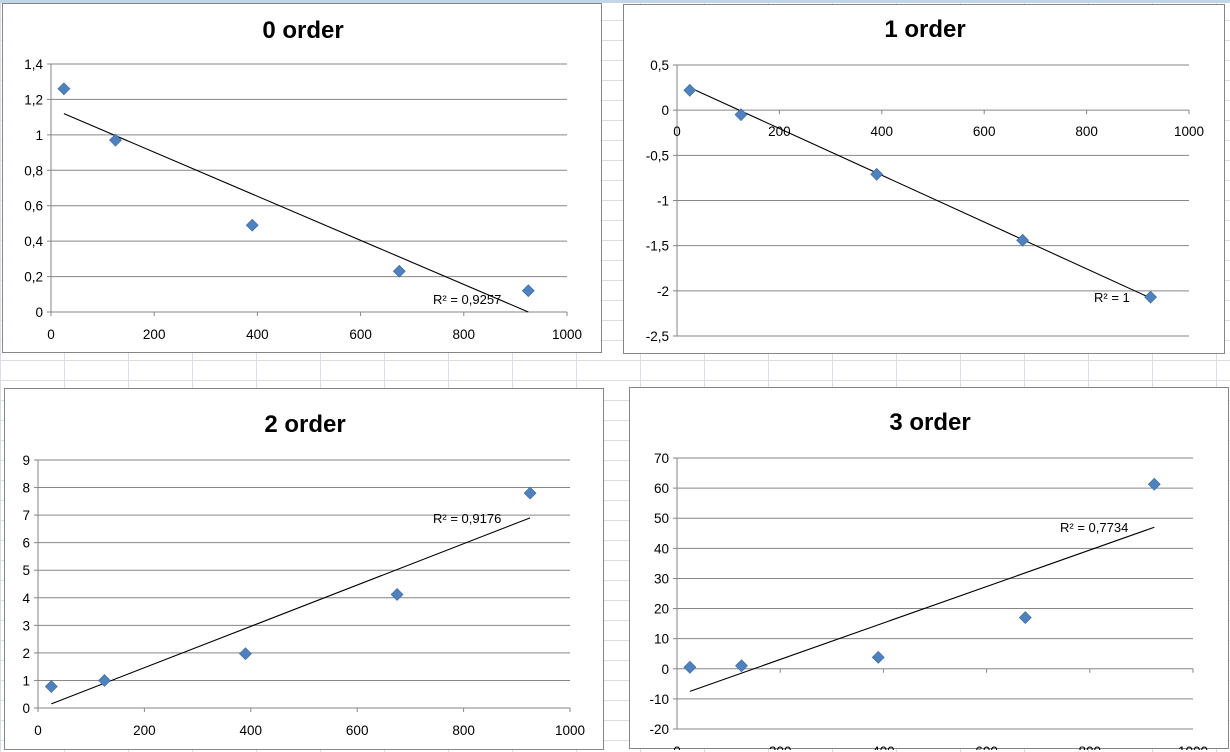  What do you see at coordinates (26, 598) in the screenshot?
I see `y-tick-label: 4` at bounding box center [26, 598].